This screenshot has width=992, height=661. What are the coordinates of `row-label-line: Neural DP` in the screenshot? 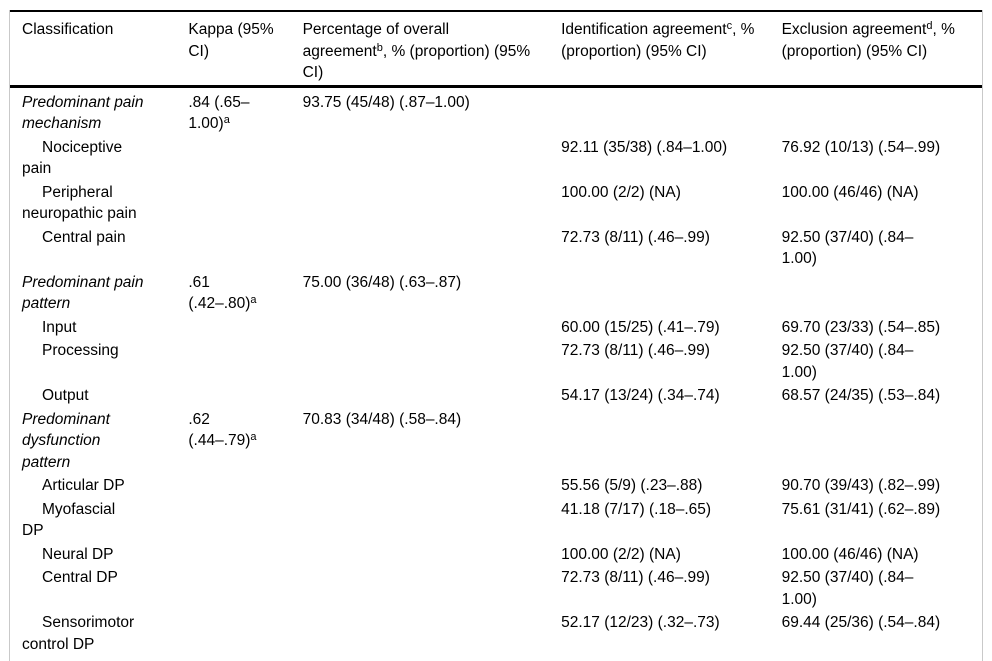 It's located at (78, 554).